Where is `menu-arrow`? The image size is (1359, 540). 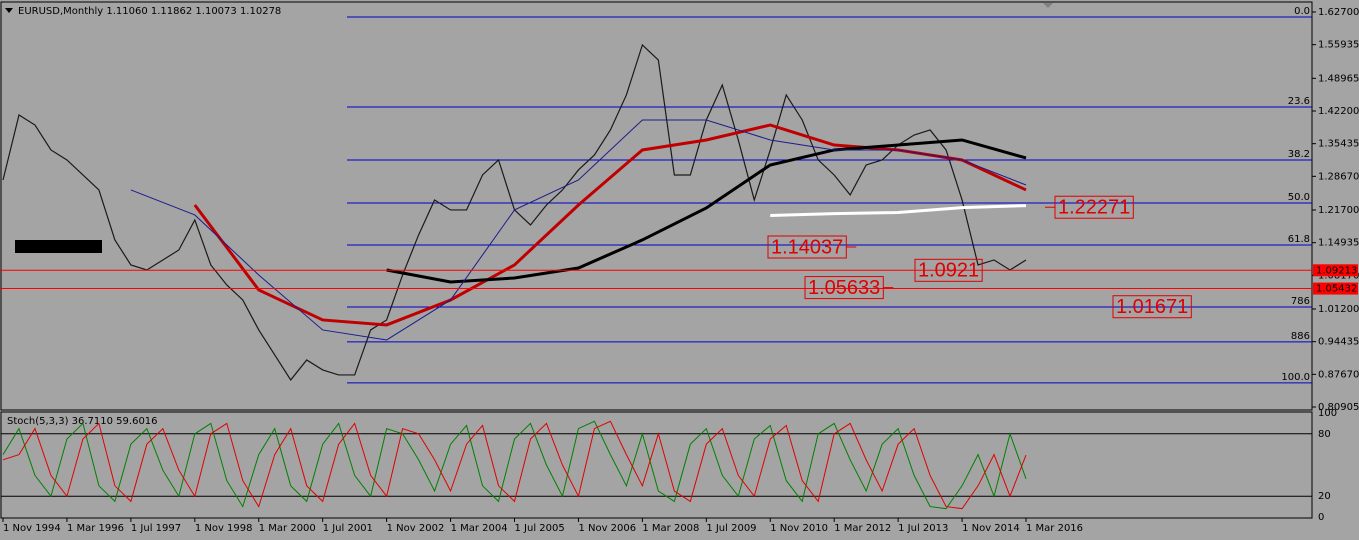 menu-arrow is located at coordinates (9, 10).